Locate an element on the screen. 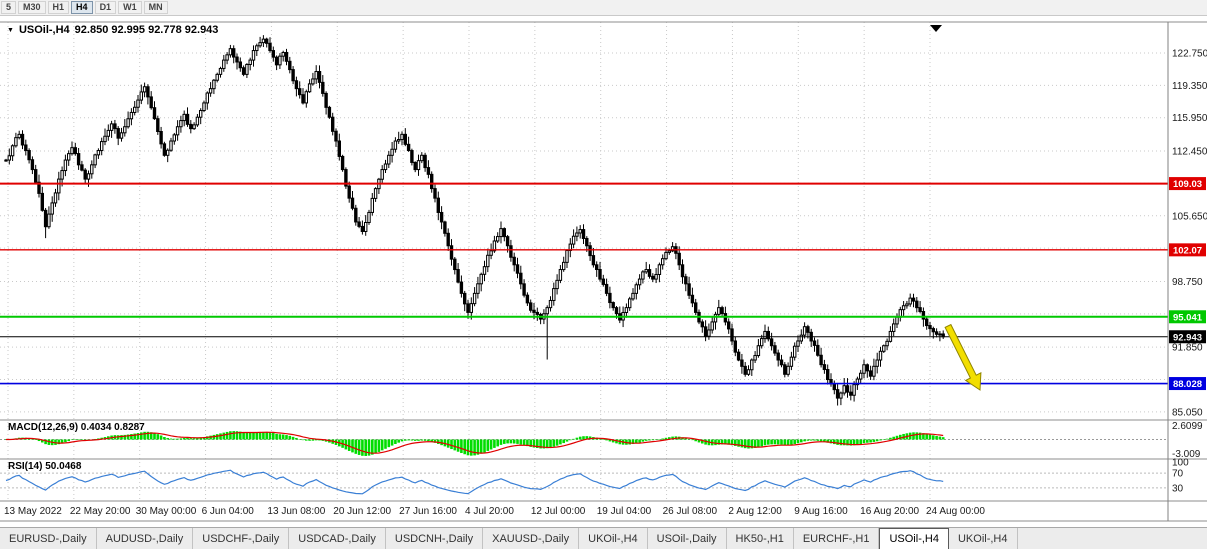  svg-text: 9 Aug 16:00 is located at coordinates (821, 511).